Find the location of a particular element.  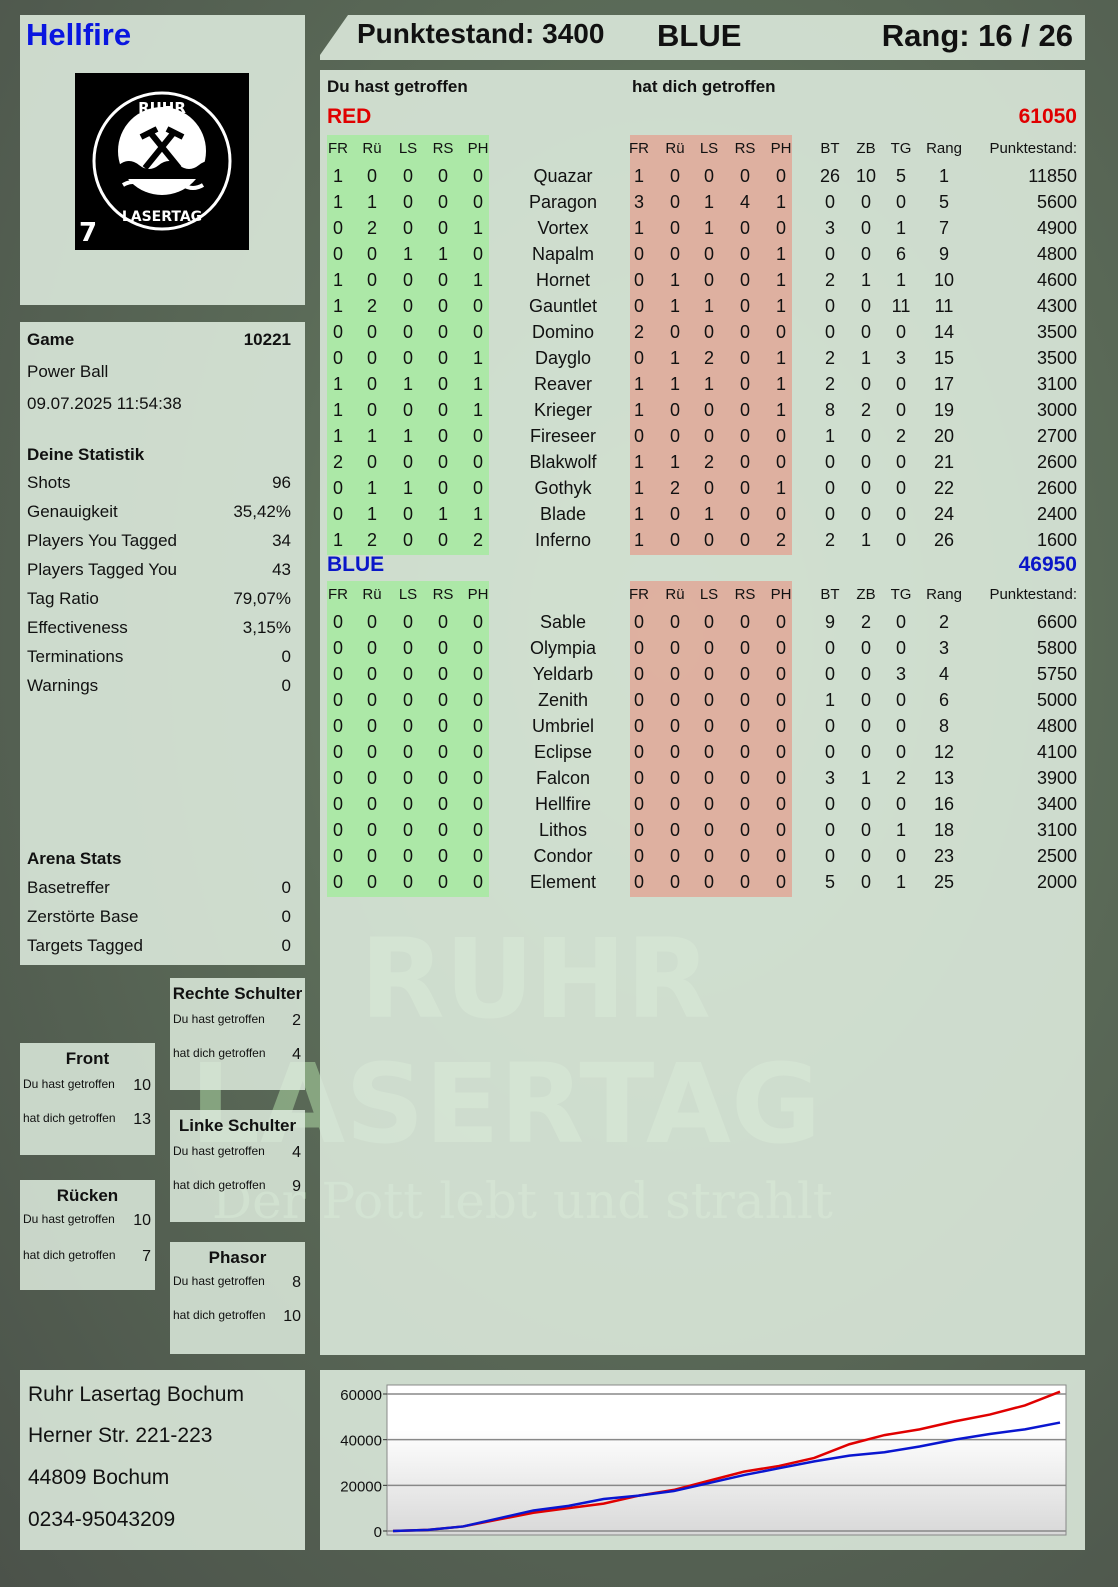

score-chart-panel: 0 20000 40000 60000 is located at coordinates (702, 1460).